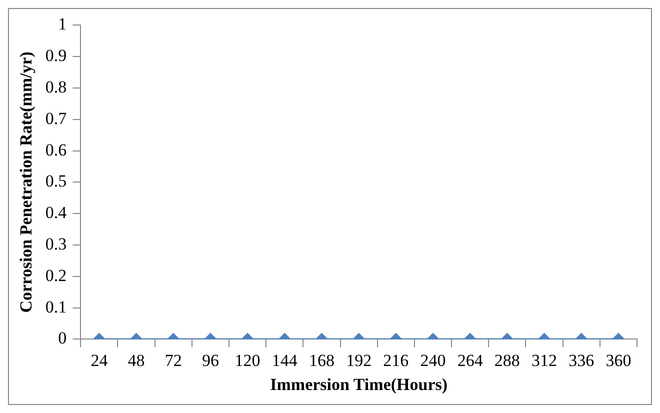 Image resolution: width=660 pixels, height=413 pixels. I want to click on x-tick-label: 312, so click(545, 360).